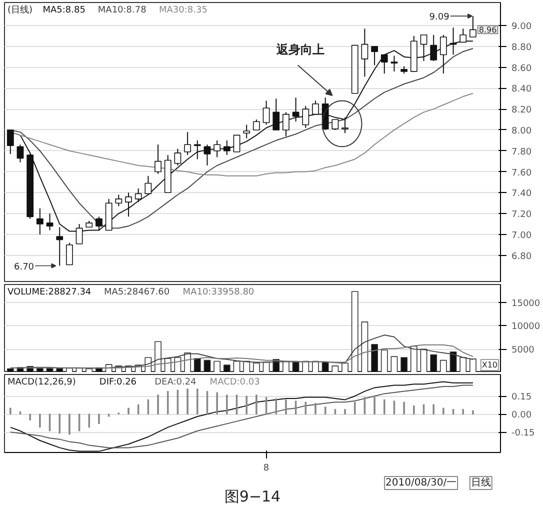 This screenshot has width=543, height=508. What do you see at coordinates (242, 356) in the screenshot?
I see `line-series` at bounding box center [242, 356].